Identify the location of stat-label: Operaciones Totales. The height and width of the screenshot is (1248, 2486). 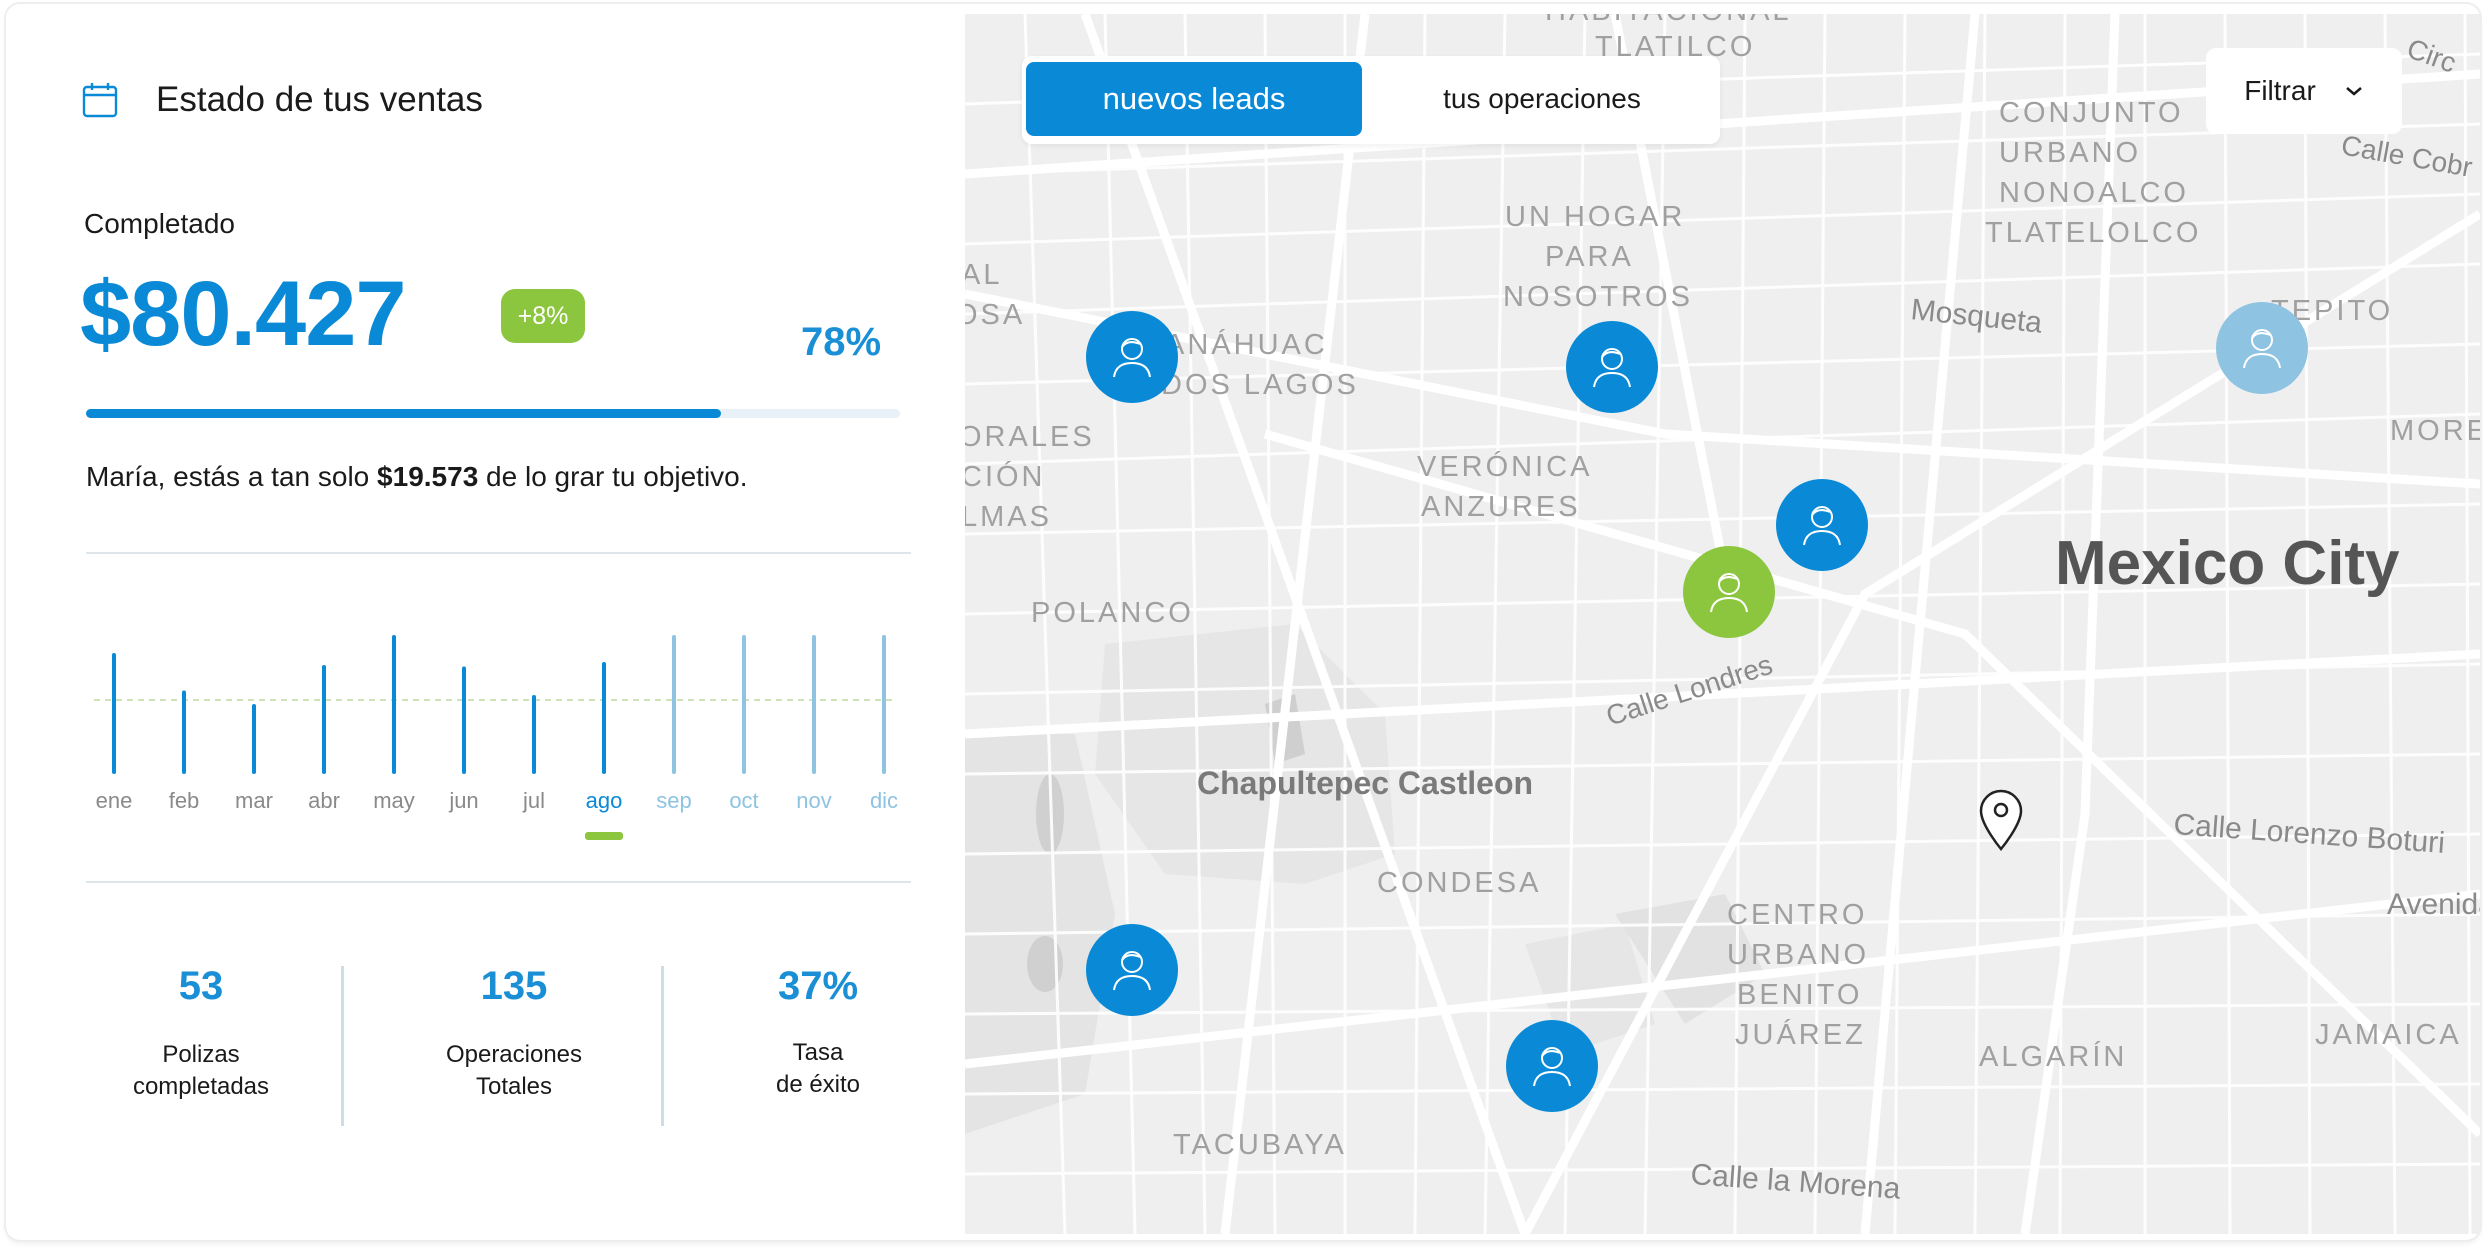
(514, 1071).